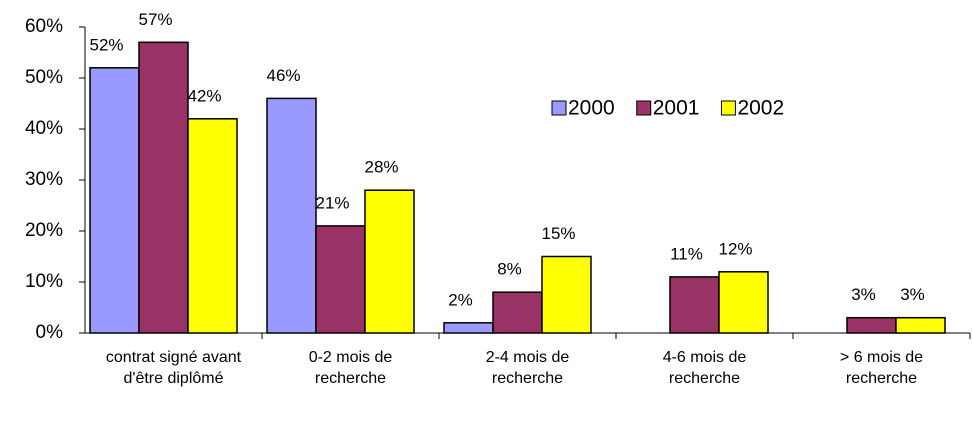  Describe the element at coordinates (760, 108) in the screenshot. I see `legend-label: 2002` at that location.